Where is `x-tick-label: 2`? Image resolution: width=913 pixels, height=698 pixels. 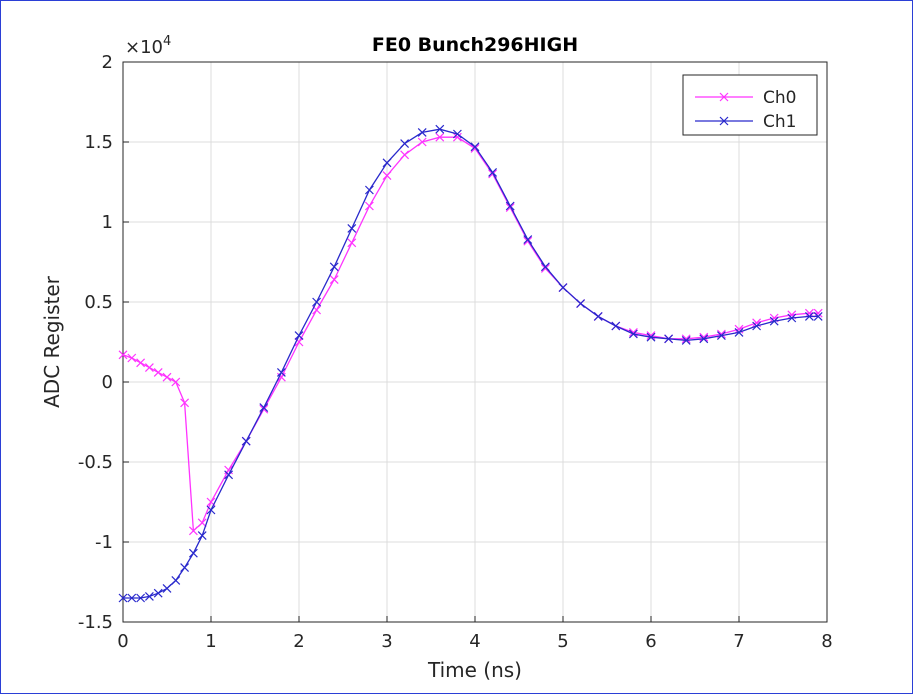
x-tick-label: 2 is located at coordinates (298, 641).